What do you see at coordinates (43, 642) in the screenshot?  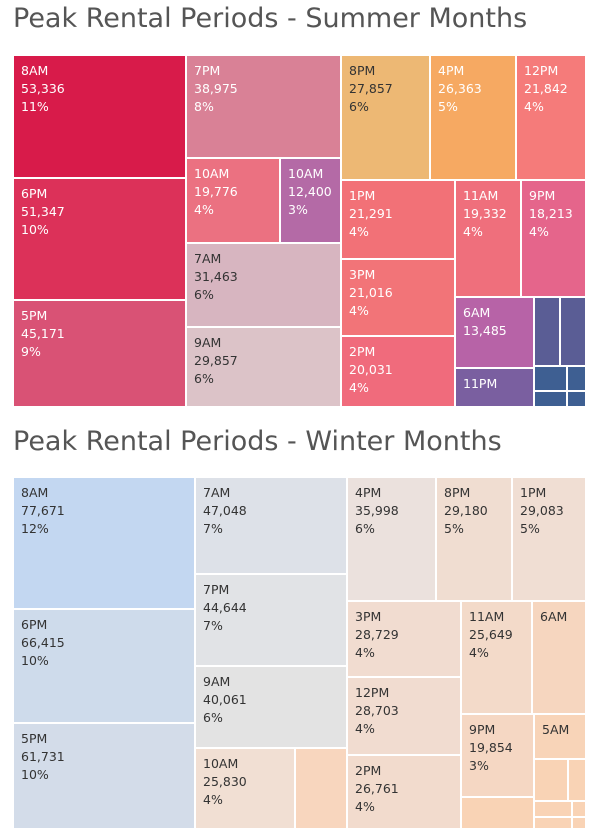 I see `winter-tile-value: 66,415` at bounding box center [43, 642].